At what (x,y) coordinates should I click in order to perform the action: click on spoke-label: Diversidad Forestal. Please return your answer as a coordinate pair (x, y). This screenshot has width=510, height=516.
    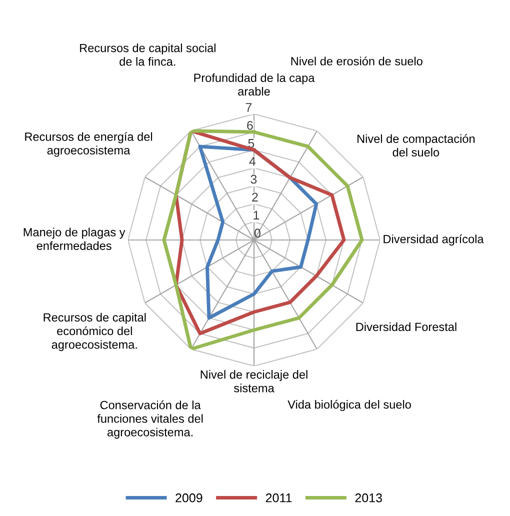
    Looking at the image, I should click on (406, 327).